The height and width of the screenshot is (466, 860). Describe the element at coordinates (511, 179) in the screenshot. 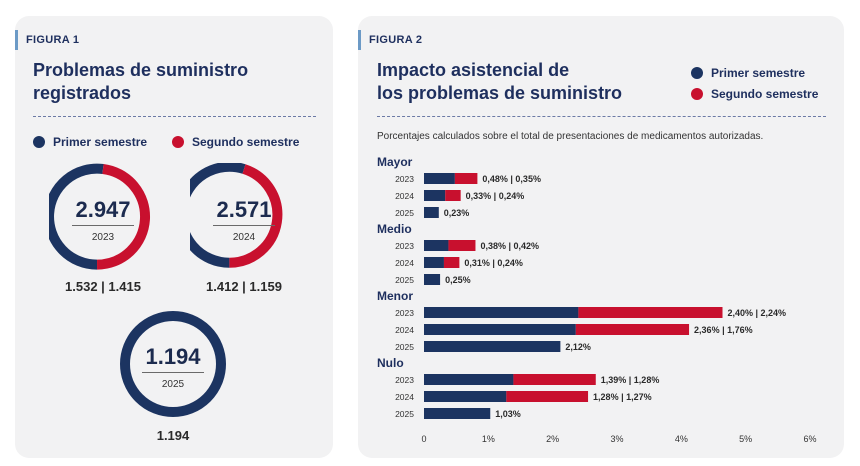

I see `bar-data-label: 0,48% | 0,35%` at that location.